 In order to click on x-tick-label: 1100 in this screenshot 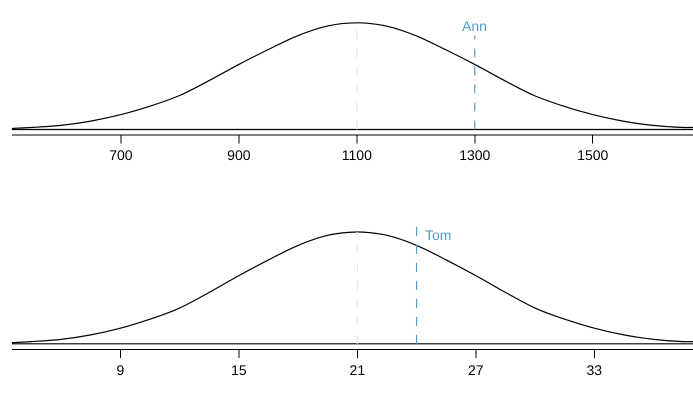, I will do `click(357, 155)`.